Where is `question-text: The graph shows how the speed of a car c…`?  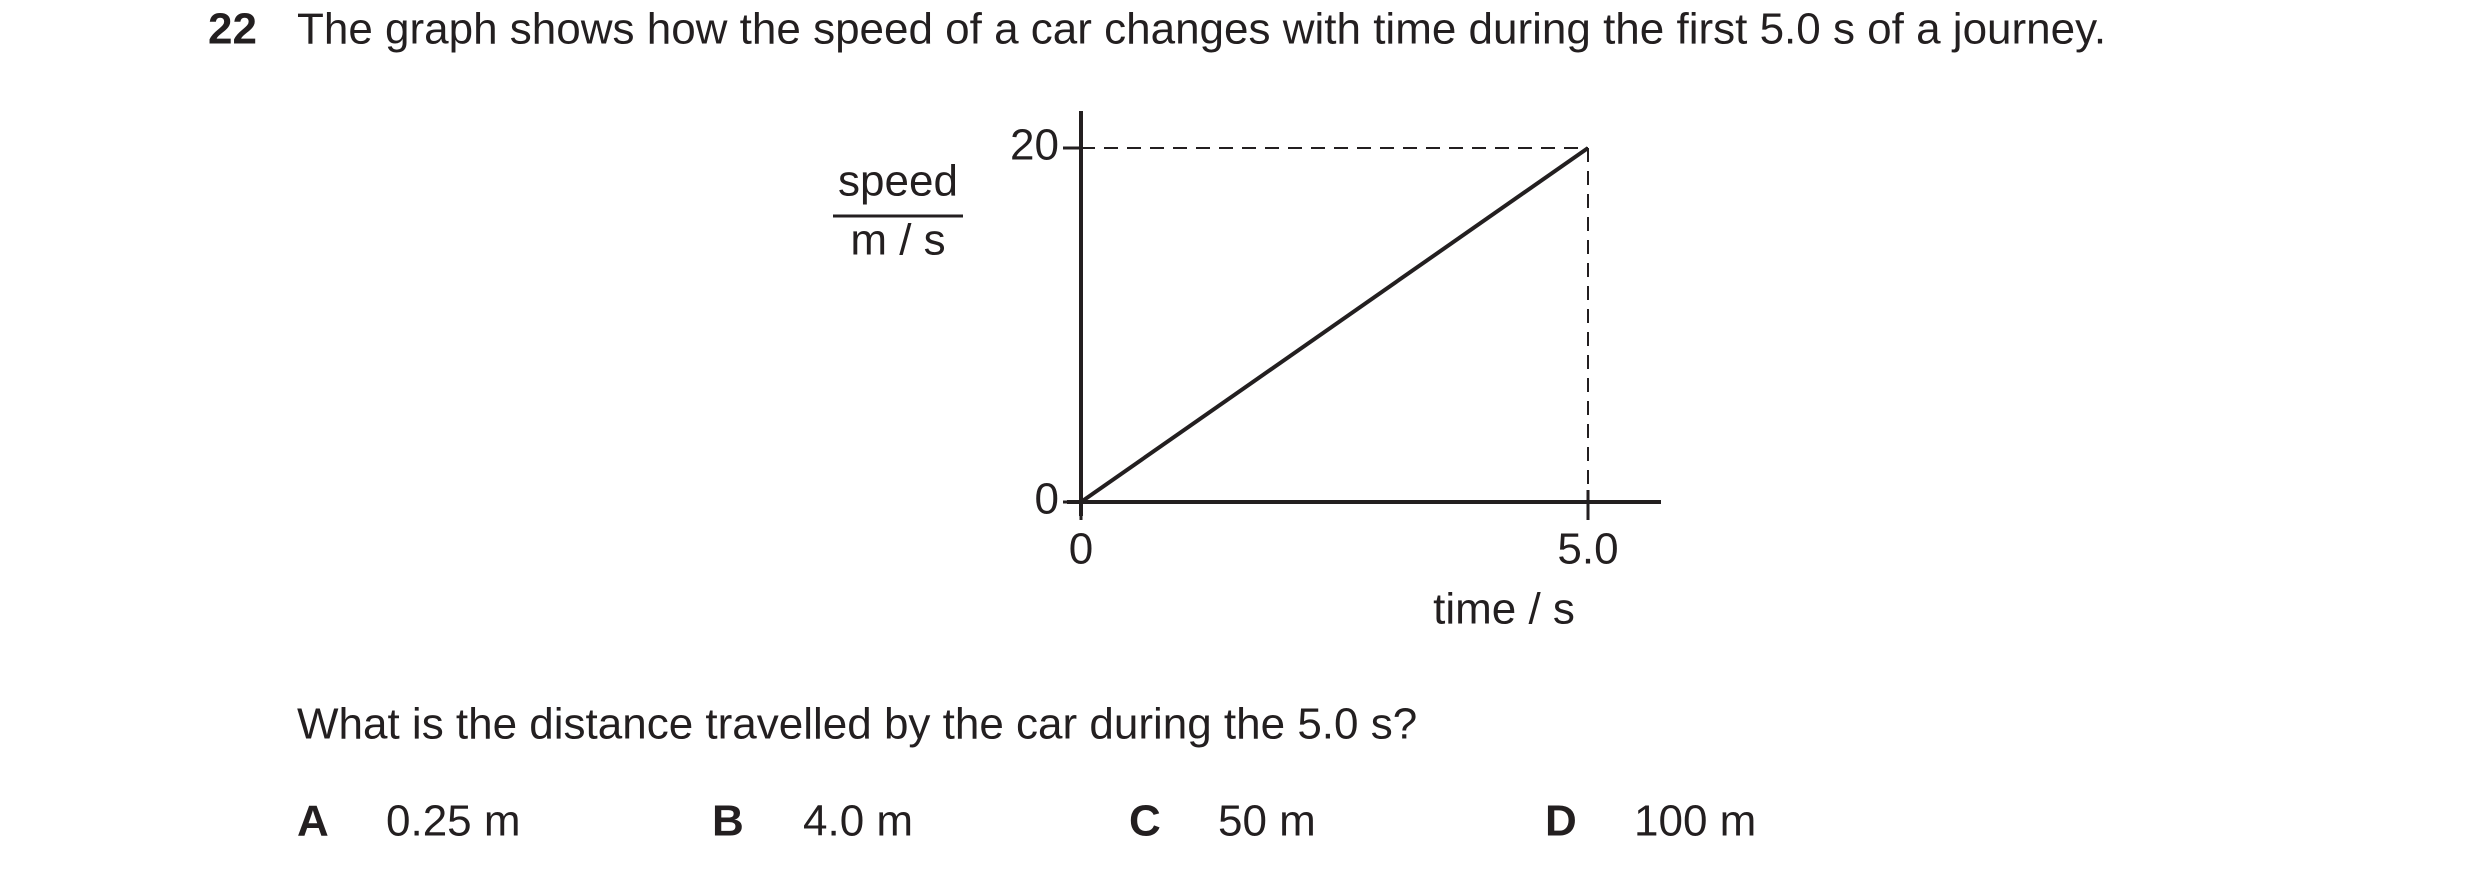
question-text: The graph shows how the speed of a car c… is located at coordinates (1201, 29).